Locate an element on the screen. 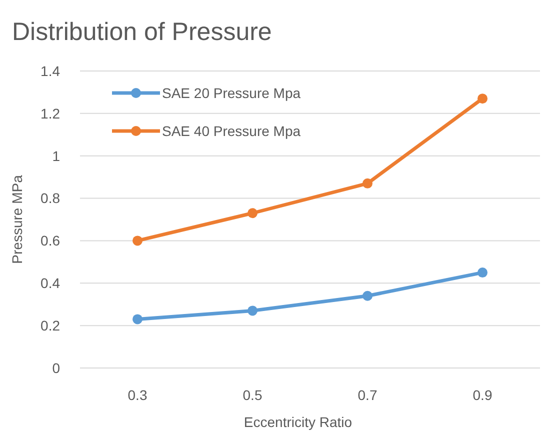 The image size is (552, 439). x-tick-label: 0.9 is located at coordinates (482, 395).